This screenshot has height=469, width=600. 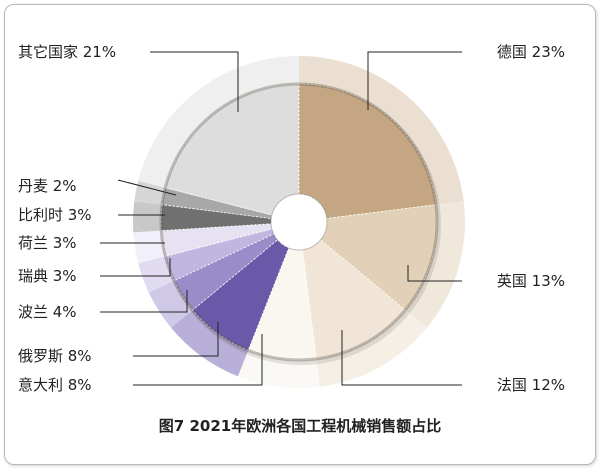 What do you see at coordinates (55, 356) in the screenshot?
I see `slice-label-5: 俄罗斯 8%` at bounding box center [55, 356].